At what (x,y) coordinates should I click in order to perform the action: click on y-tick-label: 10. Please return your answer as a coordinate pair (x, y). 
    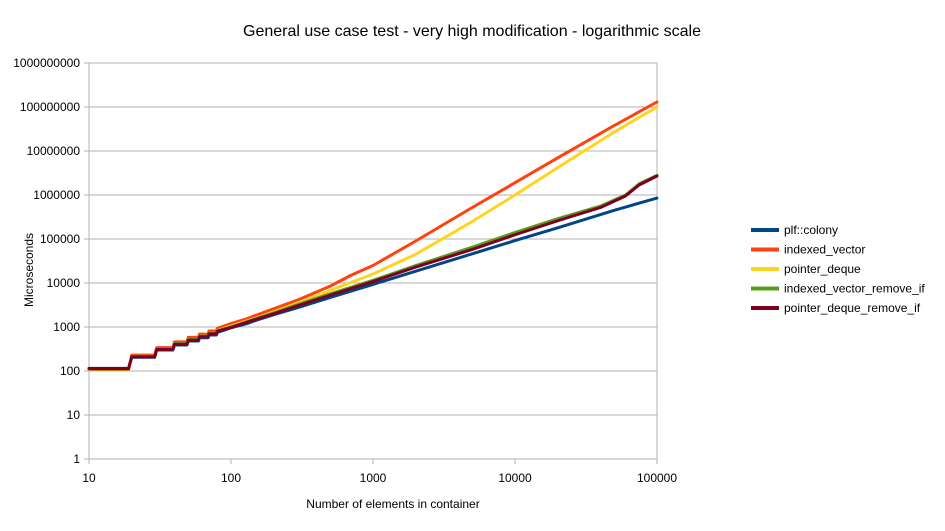
    Looking at the image, I should click on (74, 415).